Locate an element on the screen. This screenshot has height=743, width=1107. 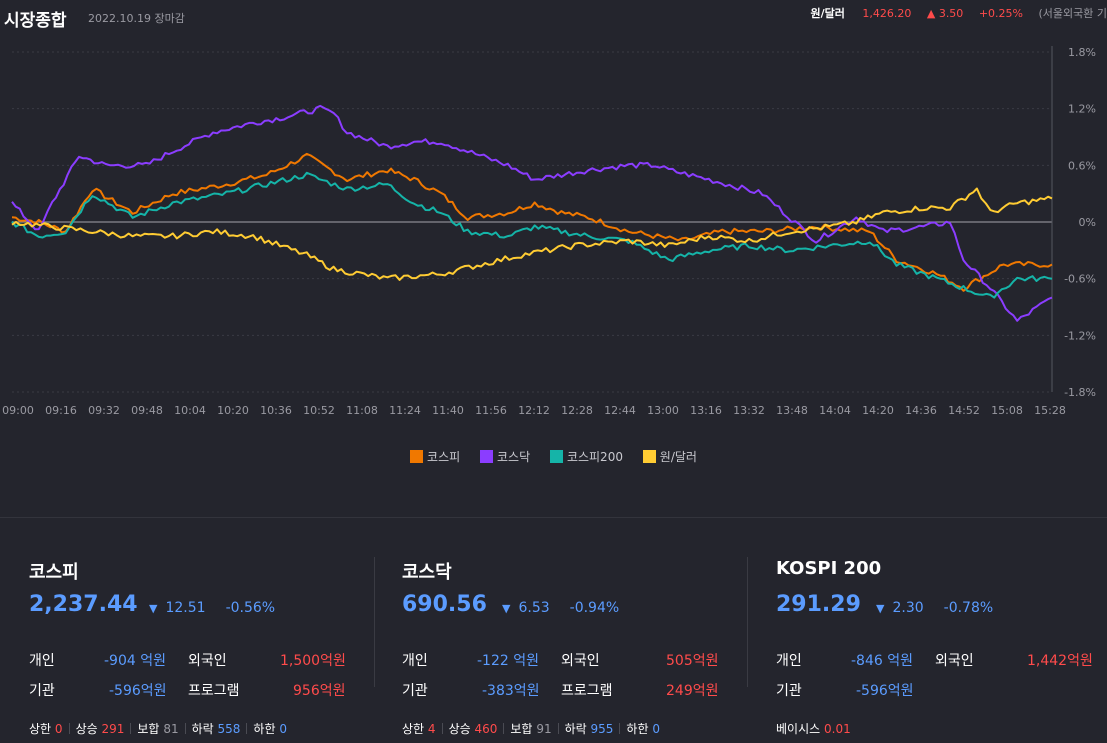
change-pct: -0.94% is located at coordinates (594, 608).